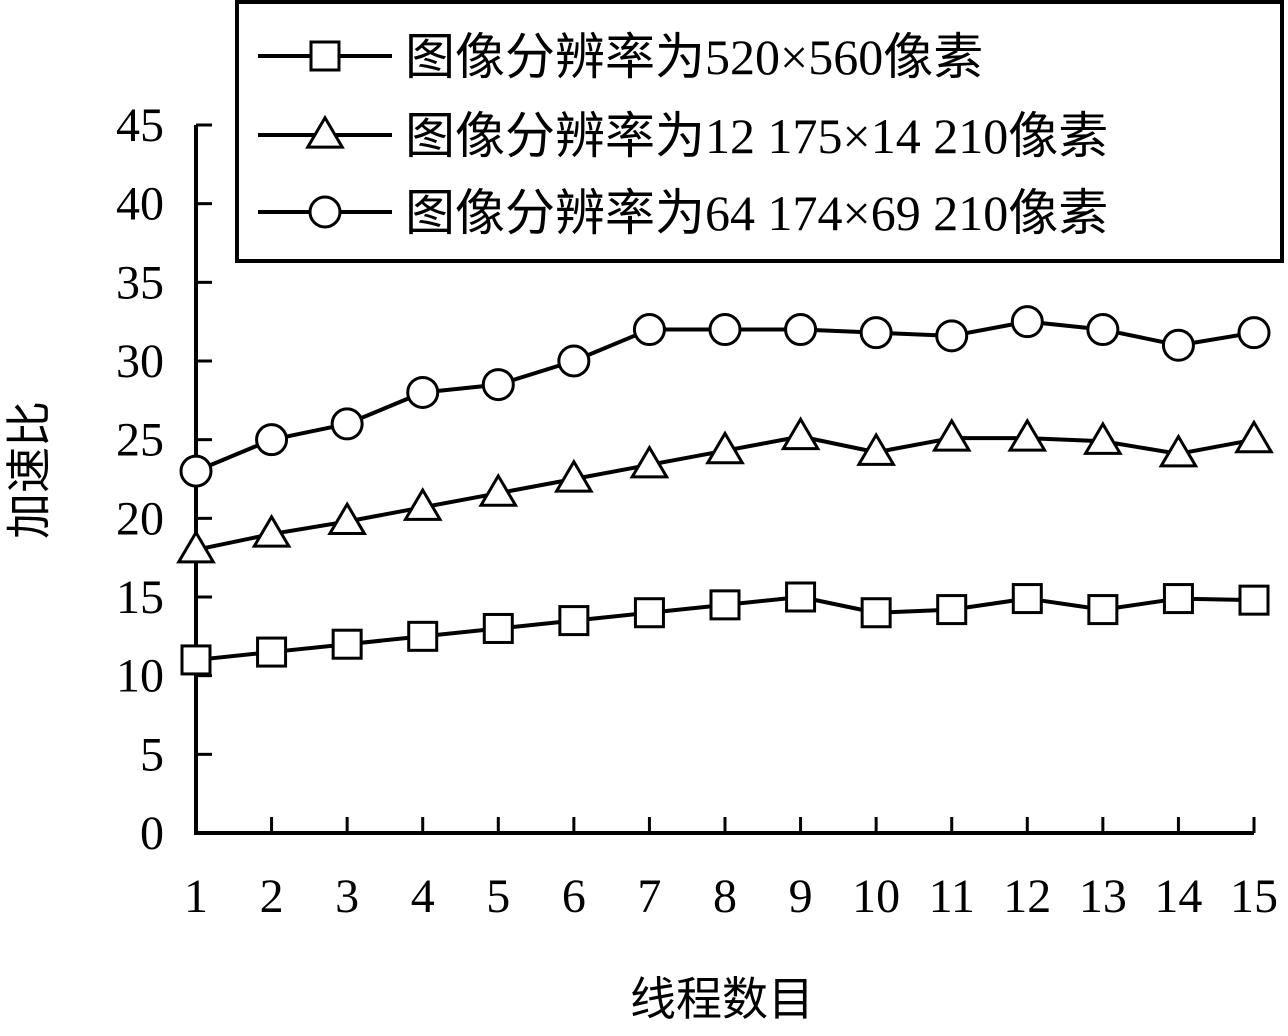 The height and width of the screenshot is (1036, 1288). I want to click on y-tick-label: 40, so click(140, 204).